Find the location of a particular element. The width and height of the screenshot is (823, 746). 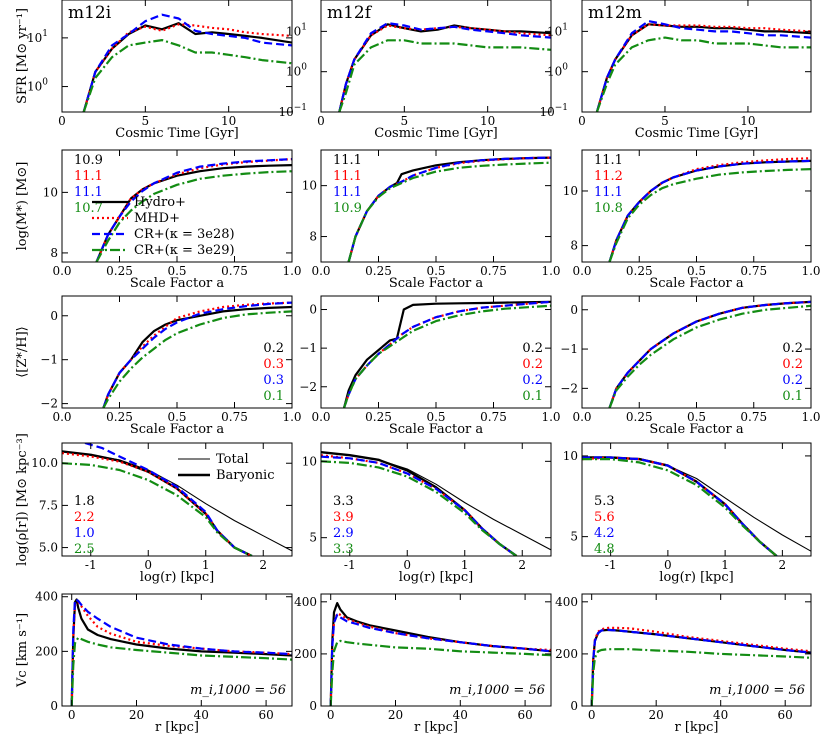

legend-mass: Hydro+MHD+CR+(κ = 3e28)CR+(κ = 3e29) is located at coordinates (163, 226).